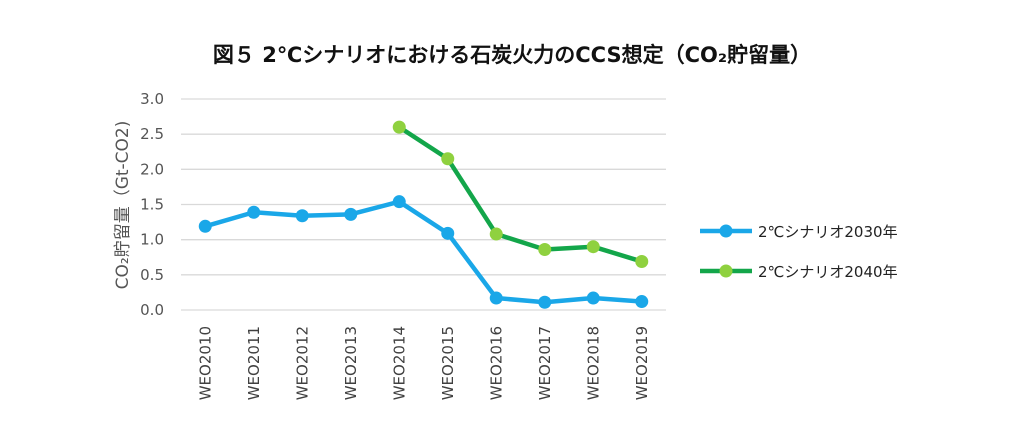 This screenshot has height=444, width=1024. I want to click on x-tick-label: WEO2018, so click(593, 363).